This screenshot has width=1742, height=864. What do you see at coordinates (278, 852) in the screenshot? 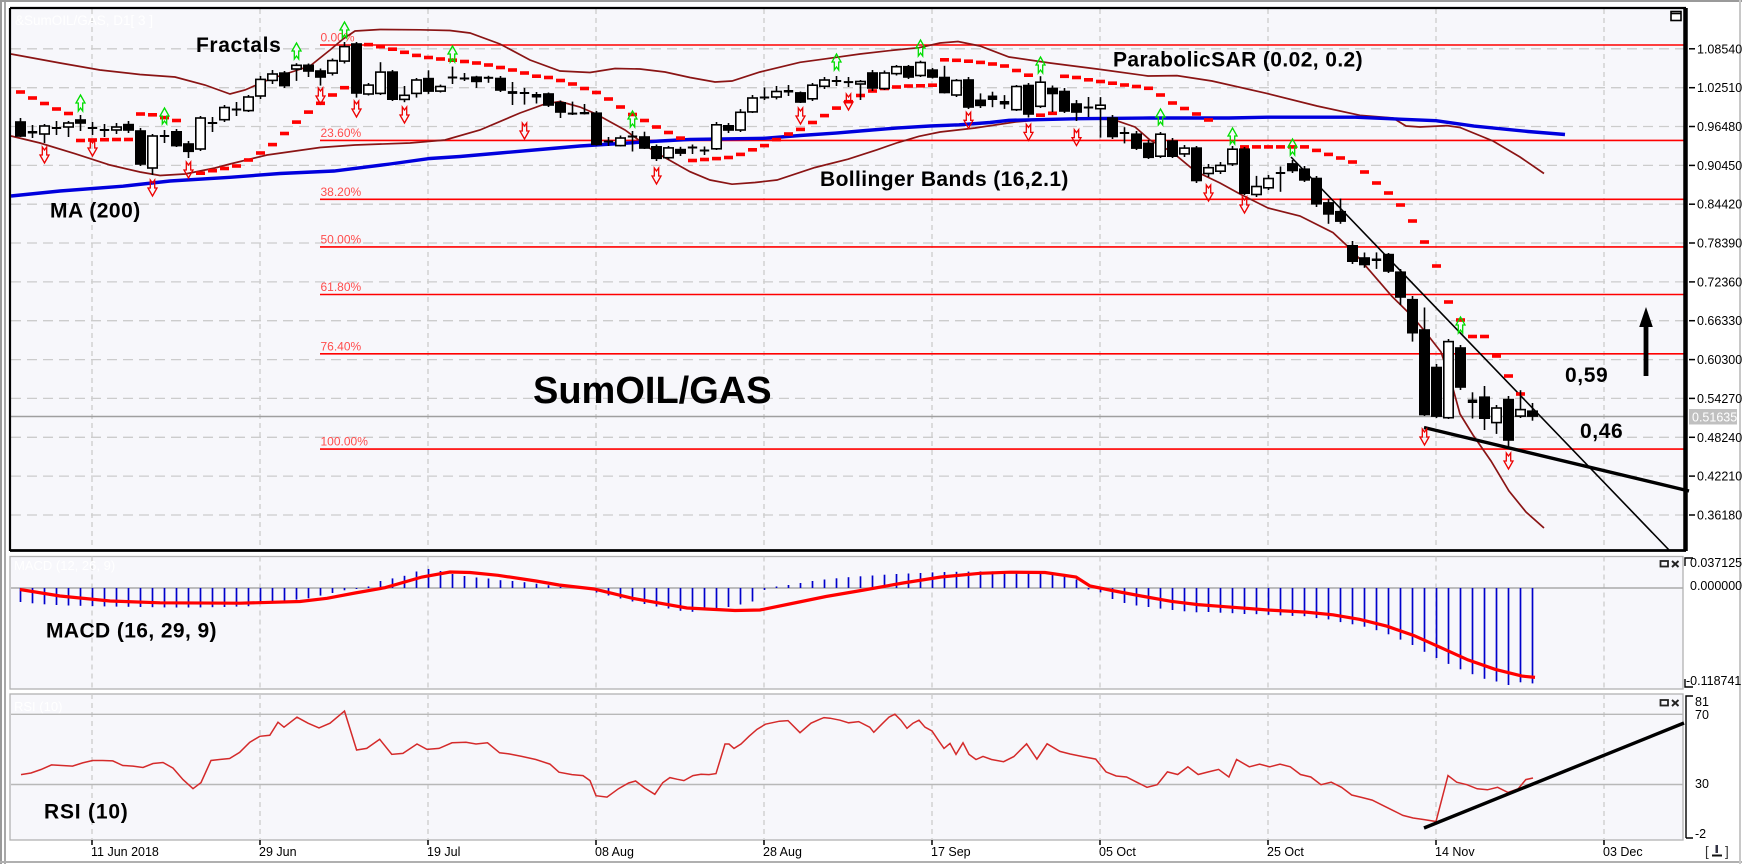
I see `svg-text: 29 Jun` at bounding box center [278, 852].